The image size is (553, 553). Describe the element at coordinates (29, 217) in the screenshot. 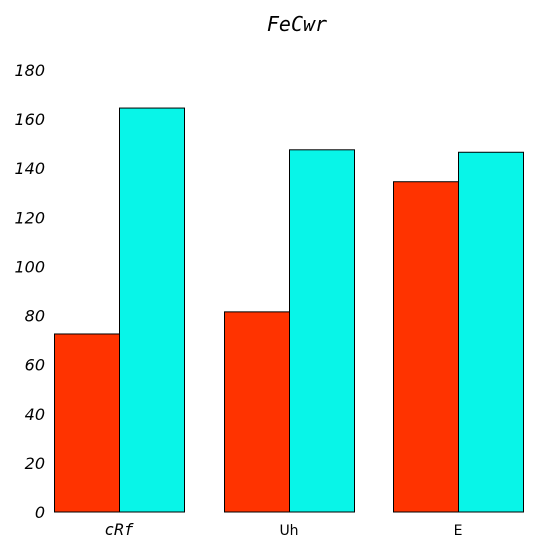

I see `y-tick-label: 120` at that location.